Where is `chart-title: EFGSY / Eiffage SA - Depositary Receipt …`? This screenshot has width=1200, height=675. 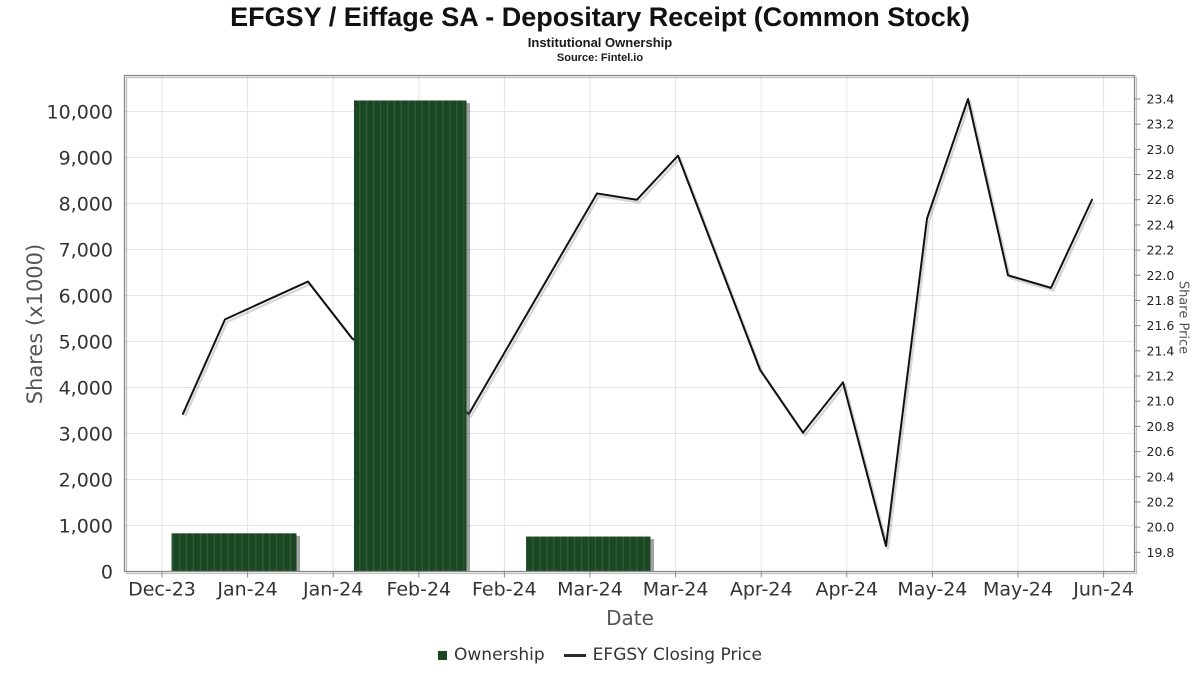
chart-title: EFGSY / Eiffage SA - Depositary Receipt … is located at coordinates (600, 17).